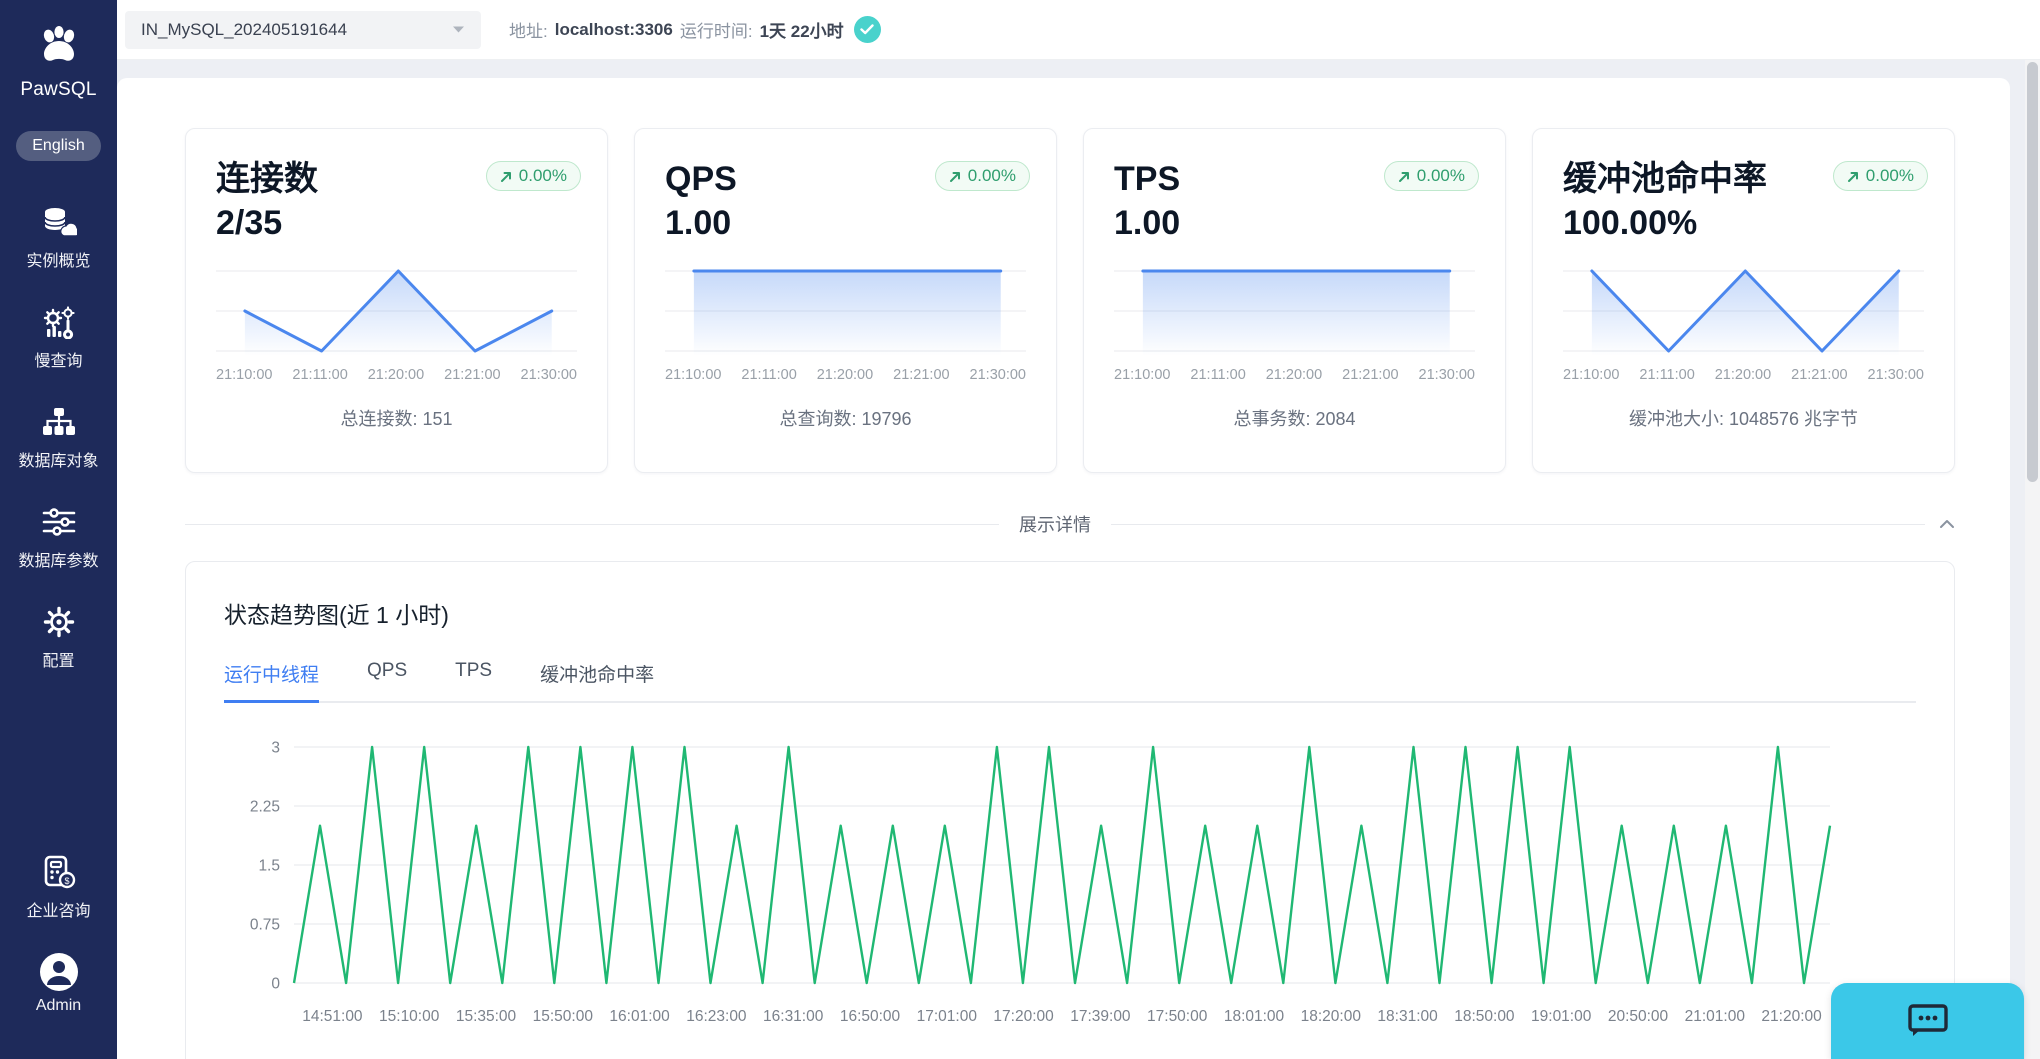 The height and width of the screenshot is (1059, 2040). I want to click on svg-text: 20:50:00, so click(1638, 1016).